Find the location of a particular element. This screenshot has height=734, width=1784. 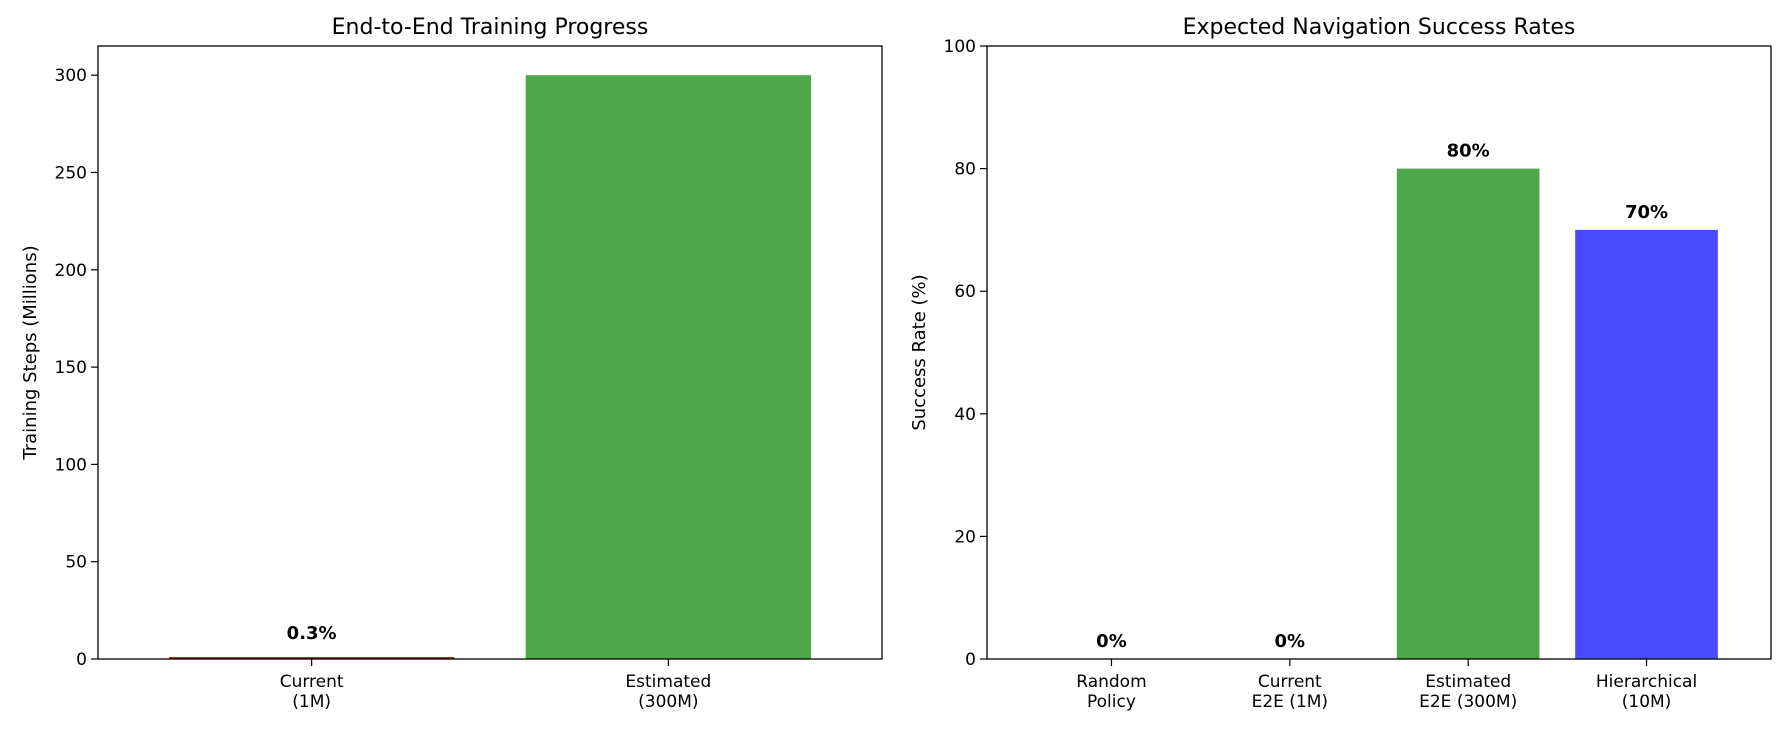

chart-title: End-to-End Training Progress is located at coordinates (490, 27).